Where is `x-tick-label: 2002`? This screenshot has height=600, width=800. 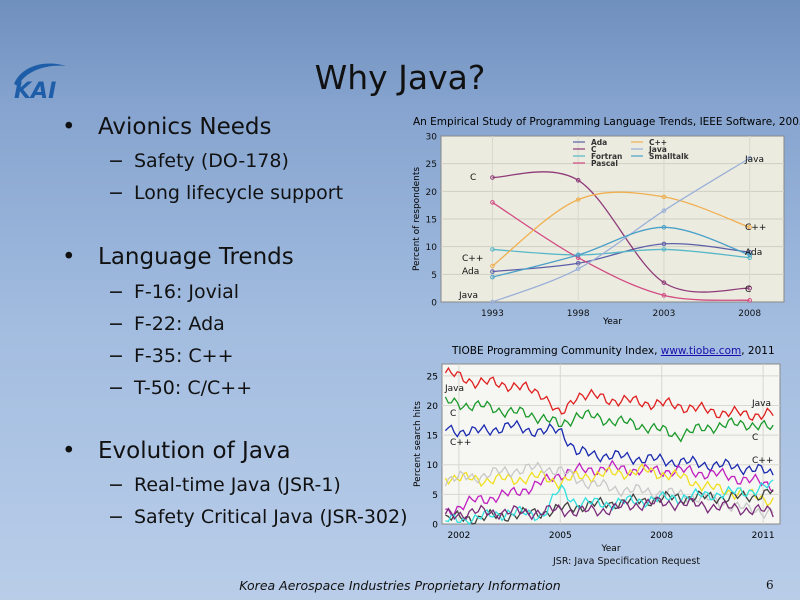 x-tick-label: 2002 is located at coordinates (458, 536).